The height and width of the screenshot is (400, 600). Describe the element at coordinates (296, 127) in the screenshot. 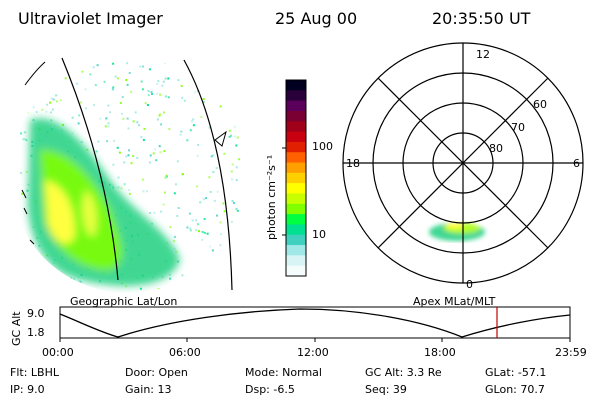

I see `colorbar-swatch` at that location.